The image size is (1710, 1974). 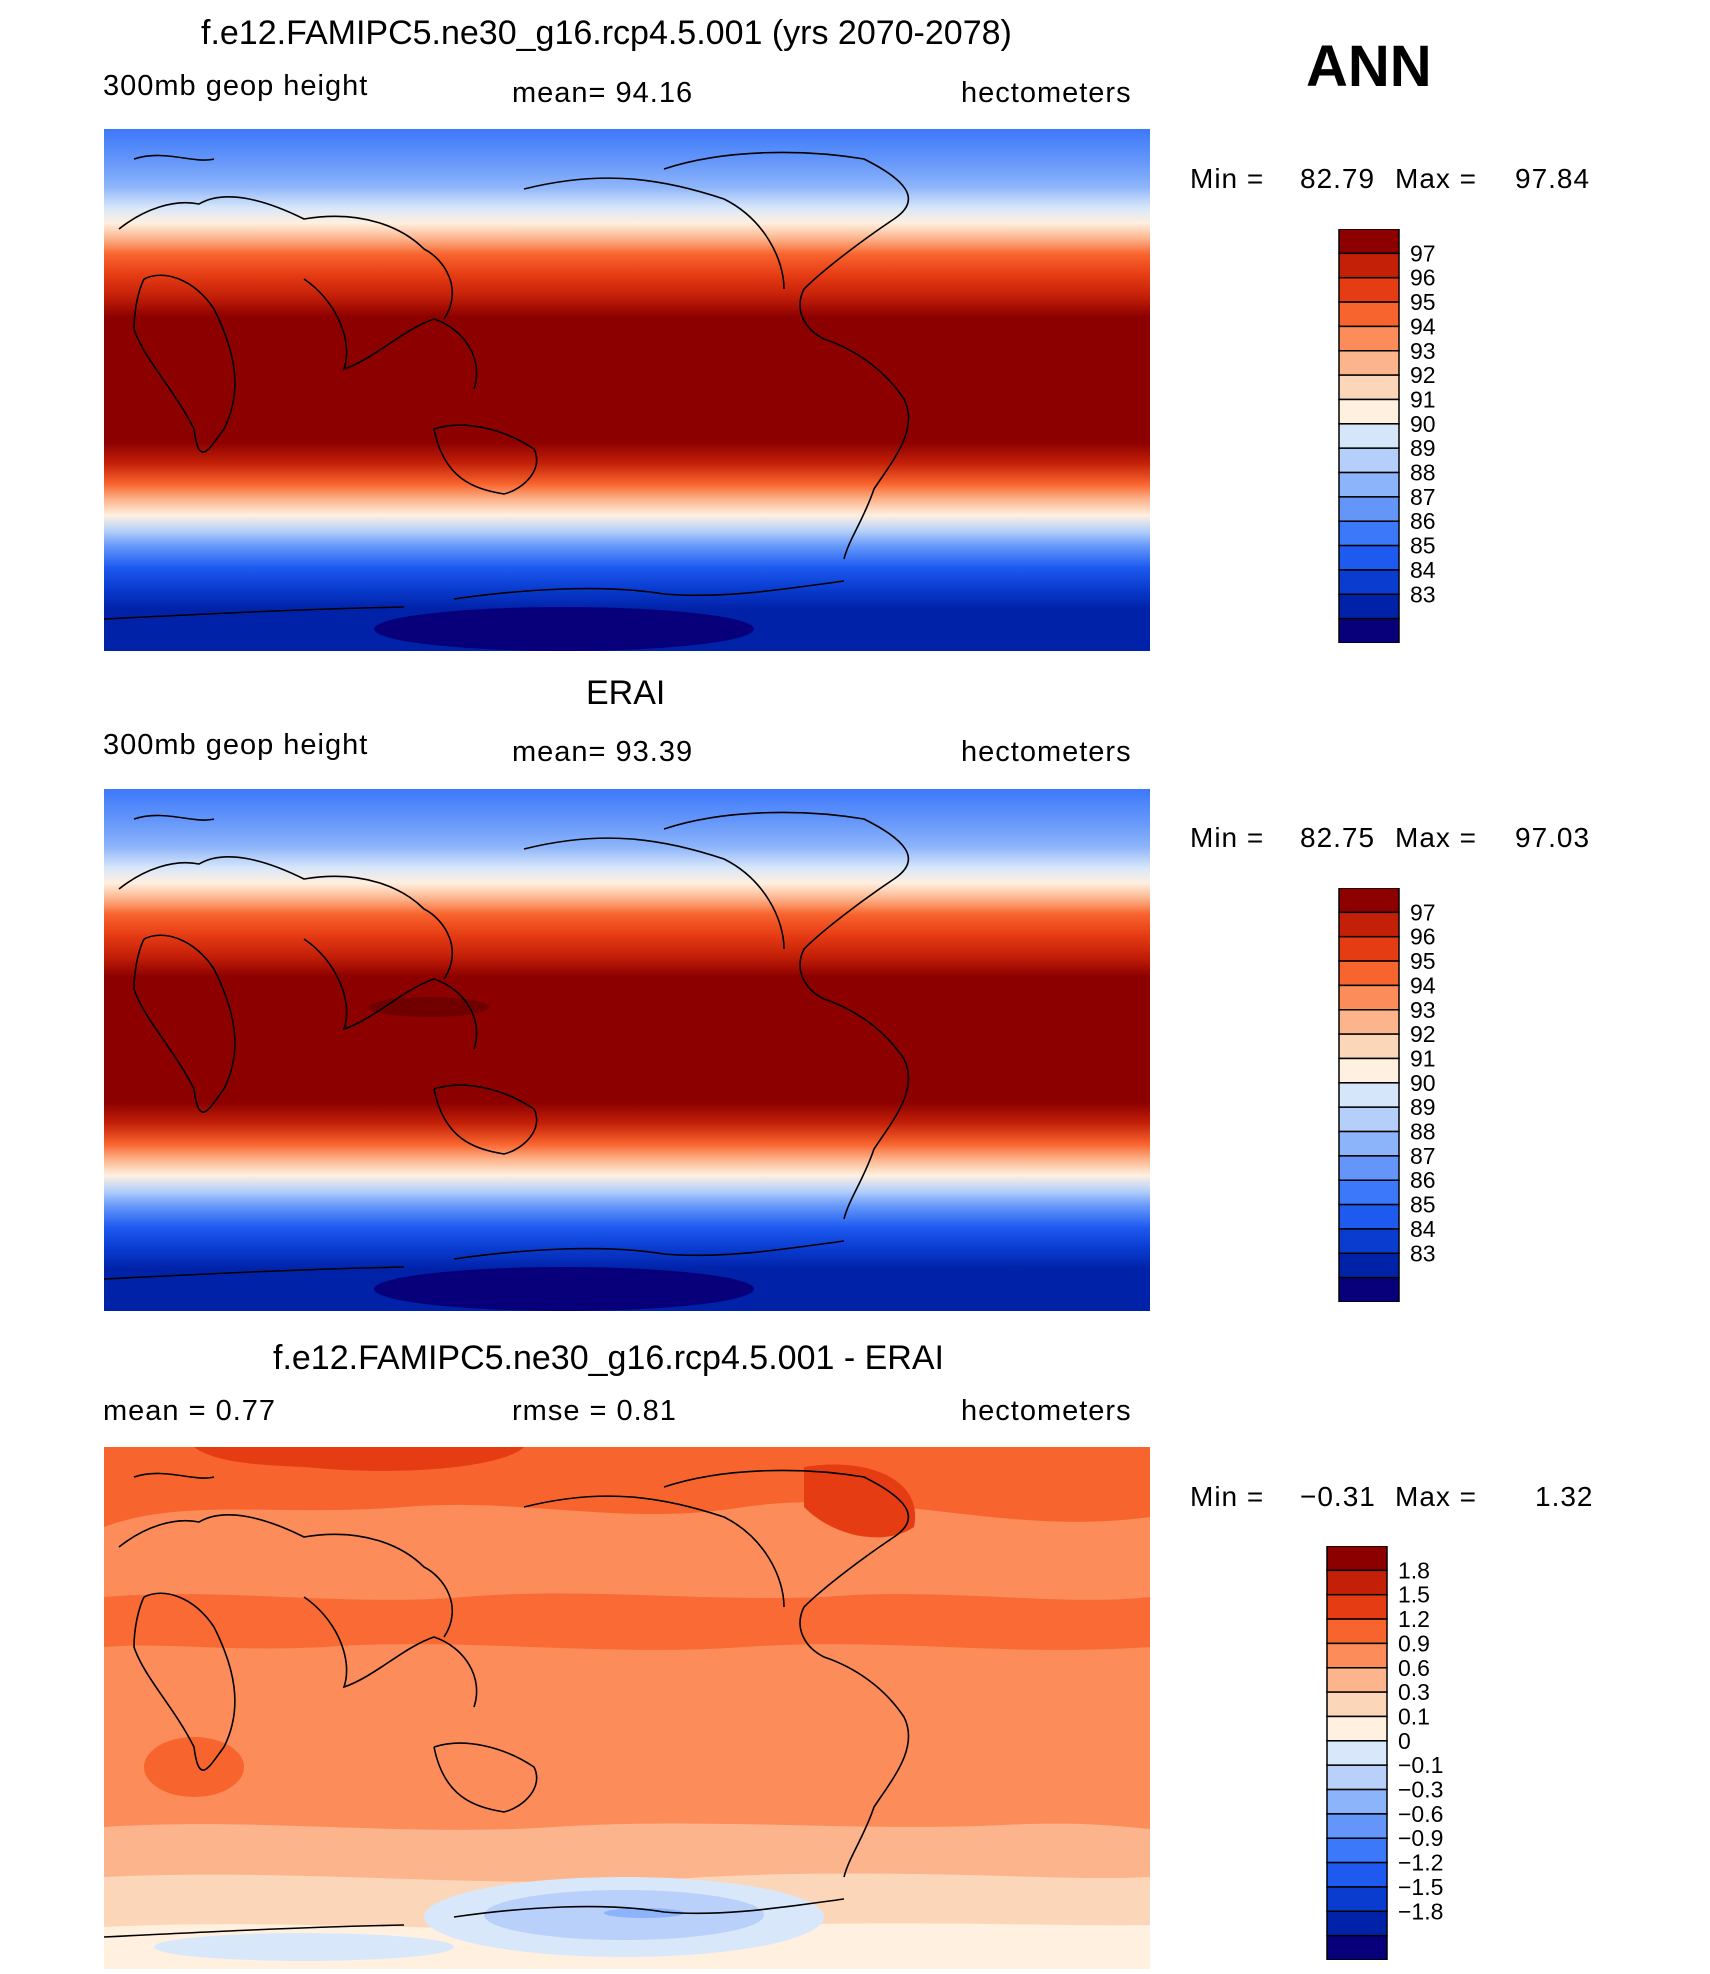 What do you see at coordinates (1423, 1205) in the screenshot?
I see `colorbar-label: 85` at bounding box center [1423, 1205].